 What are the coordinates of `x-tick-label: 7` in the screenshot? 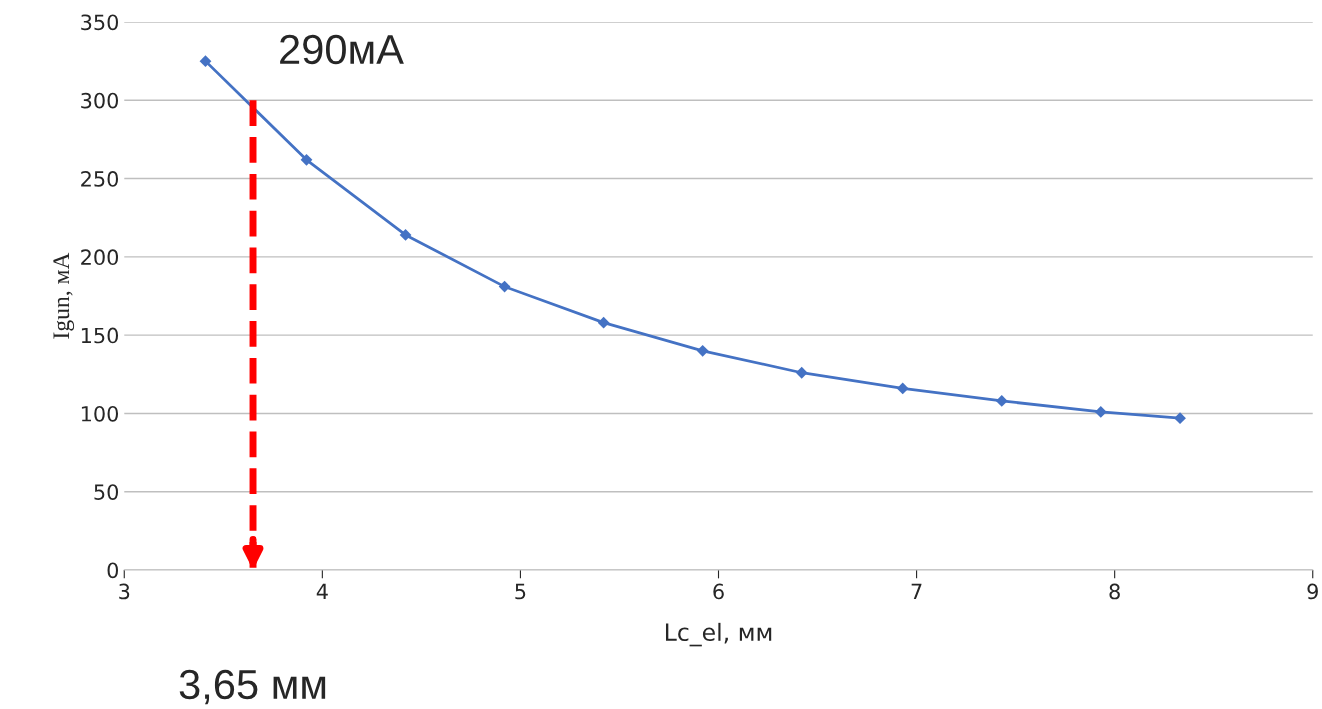 It's located at (916, 591).